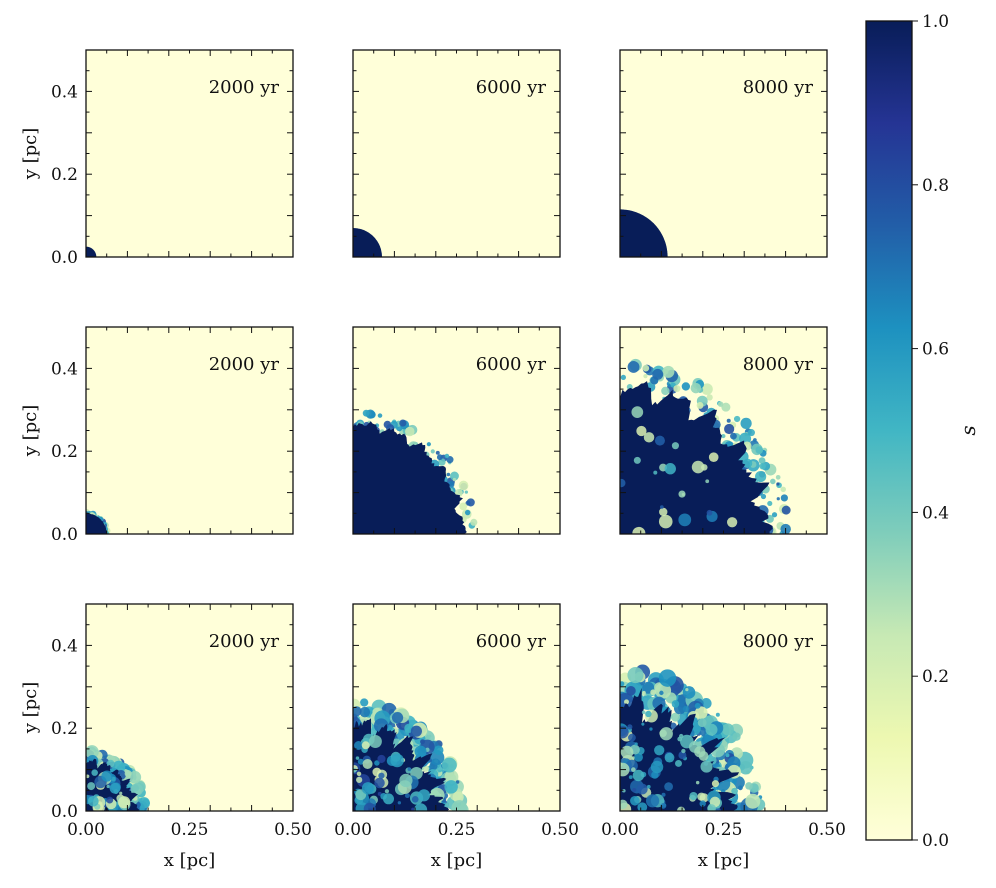 This screenshot has height=888, width=996. What do you see at coordinates (778, 641) in the screenshot?
I see `time-label: 8000 yr` at bounding box center [778, 641].